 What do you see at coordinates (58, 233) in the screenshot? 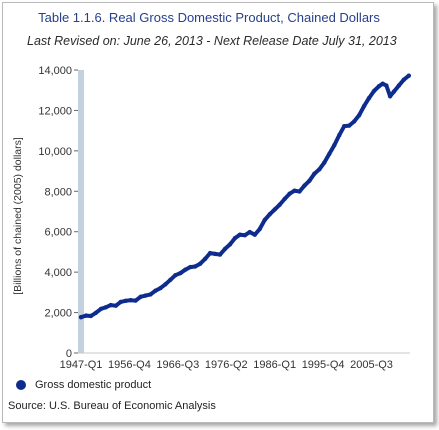
I see `y-tick-label: 6,000` at bounding box center [58, 233].